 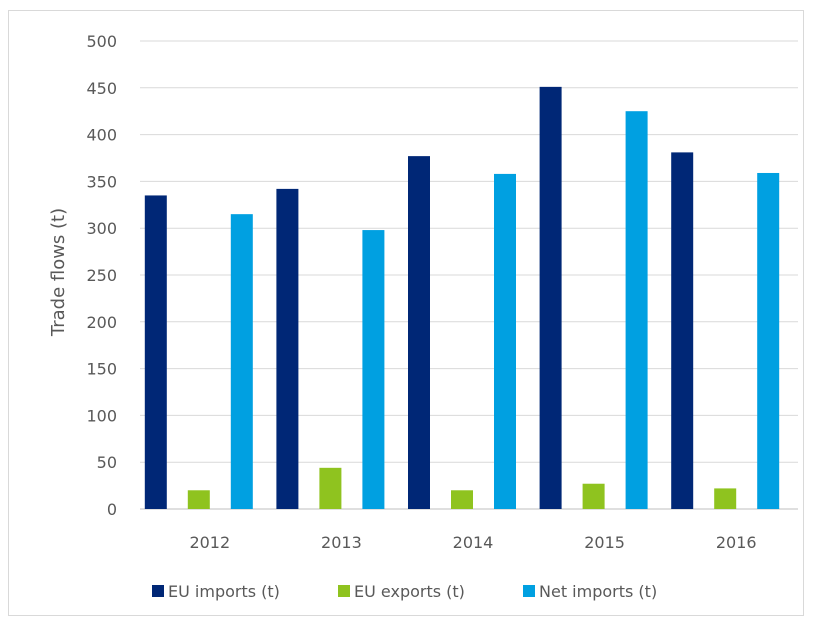 What do you see at coordinates (101, 88) in the screenshot?
I see `y-tick-label: 450` at bounding box center [101, 88].